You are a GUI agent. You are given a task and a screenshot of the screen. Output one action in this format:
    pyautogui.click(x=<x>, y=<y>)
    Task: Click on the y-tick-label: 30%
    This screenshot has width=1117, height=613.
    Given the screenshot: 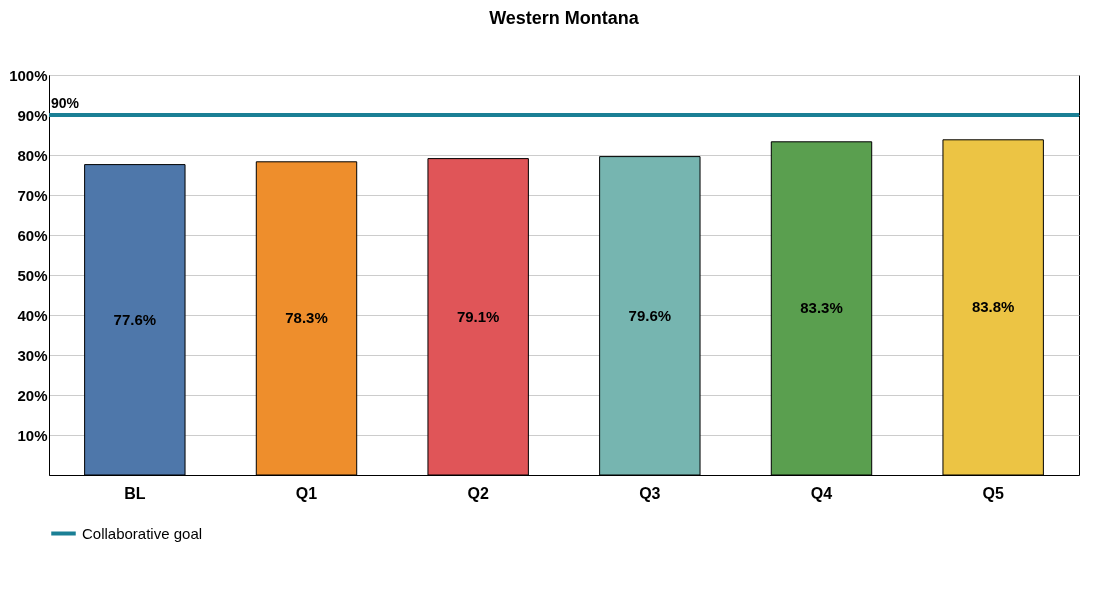 What is the action you would take?
    pyautogui.click(x=32, y=355)
    